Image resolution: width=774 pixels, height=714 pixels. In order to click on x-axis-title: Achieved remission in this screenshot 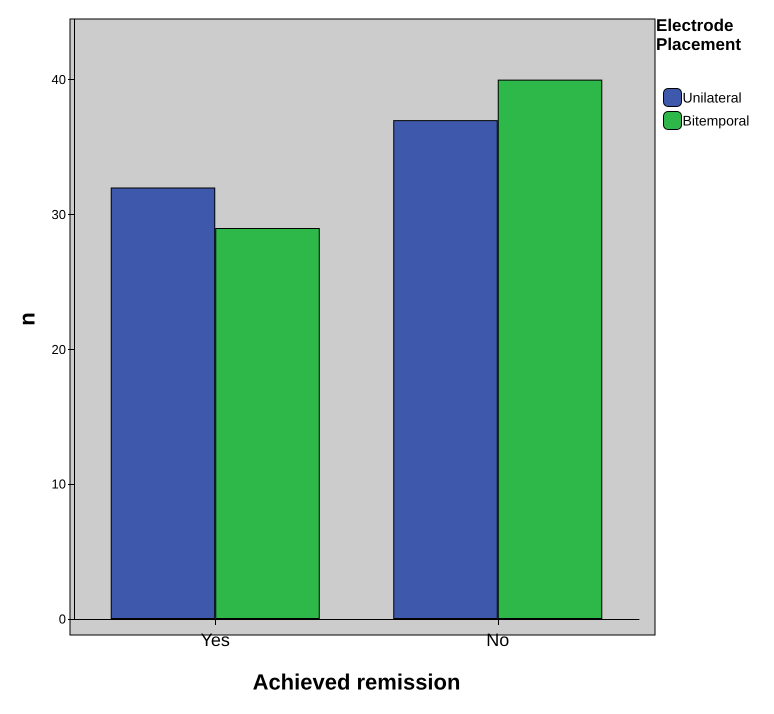, I will do `click(356, 682)`.